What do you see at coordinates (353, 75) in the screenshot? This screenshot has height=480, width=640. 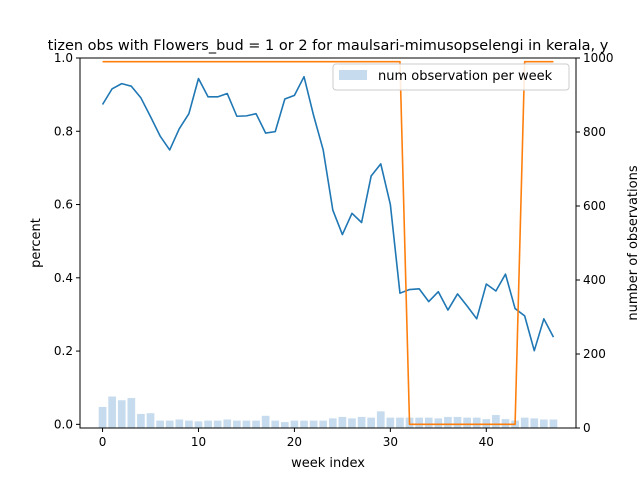 I see `legend-swatch` at bounding box center [353, 75].